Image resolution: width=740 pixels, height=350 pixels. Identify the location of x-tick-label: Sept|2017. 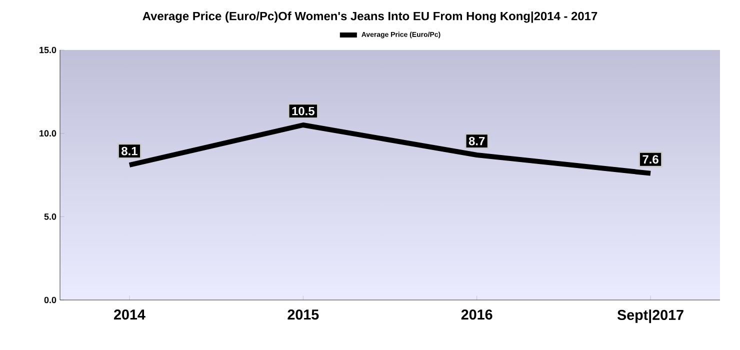
(650, 317).